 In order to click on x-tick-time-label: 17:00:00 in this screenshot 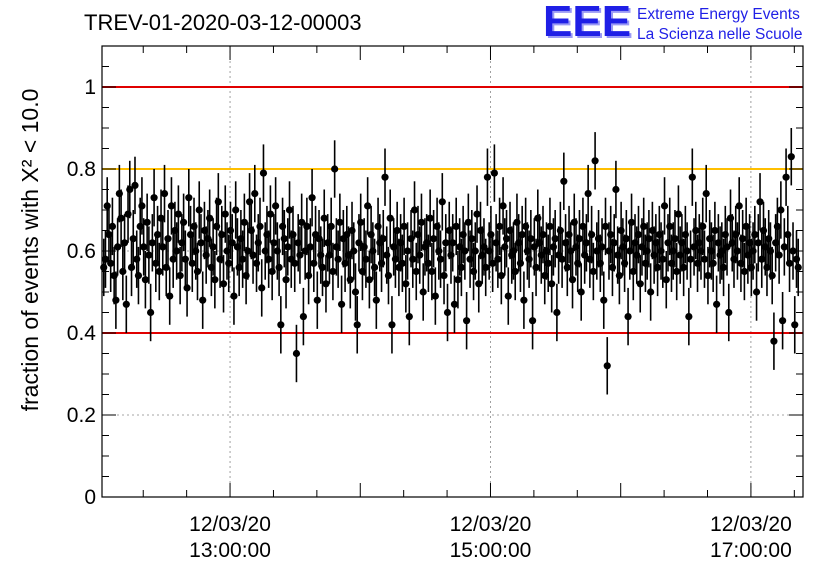, I will do `click(751, 550)`.